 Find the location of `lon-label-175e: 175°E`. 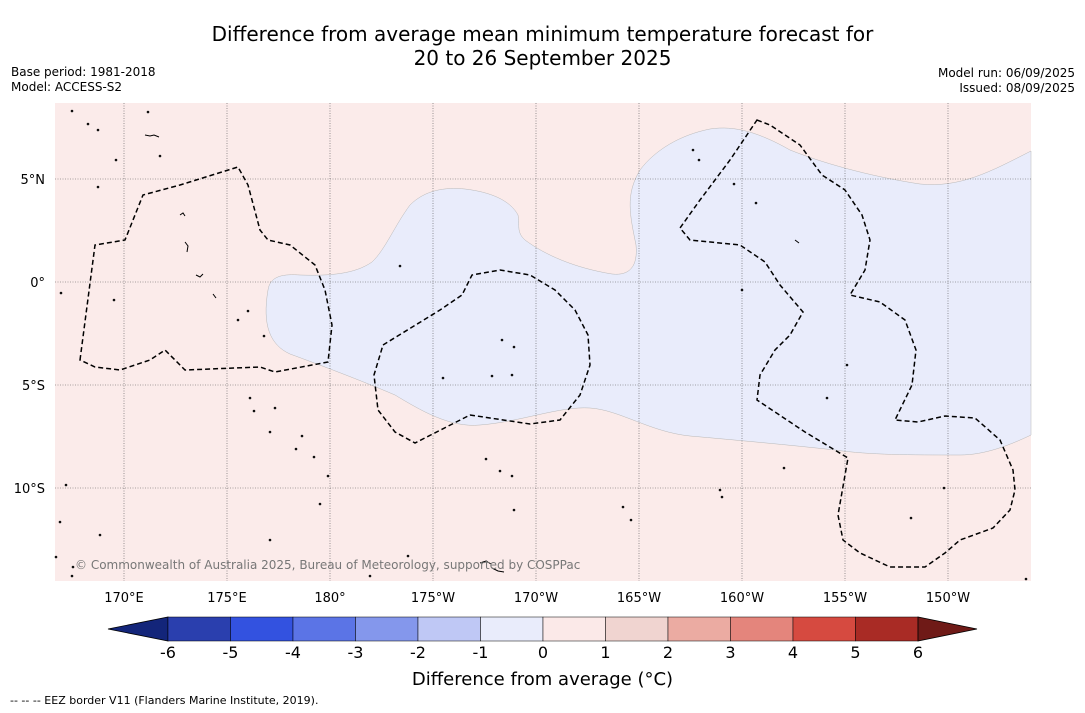

lon-label-175e: 175°E is located at coordinates (227, 598).